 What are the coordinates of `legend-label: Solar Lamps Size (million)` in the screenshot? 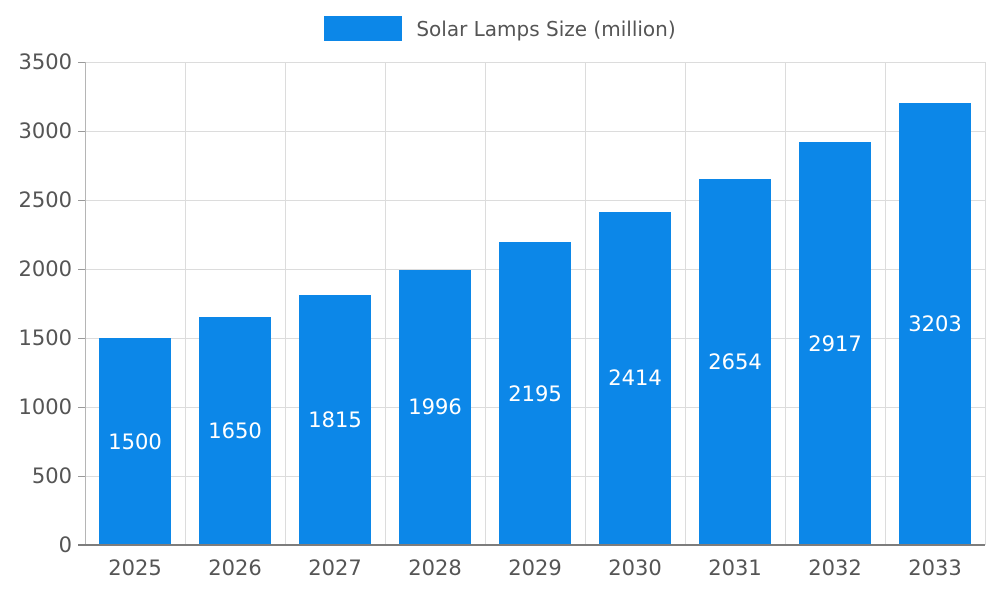 It's located at (546, 28).